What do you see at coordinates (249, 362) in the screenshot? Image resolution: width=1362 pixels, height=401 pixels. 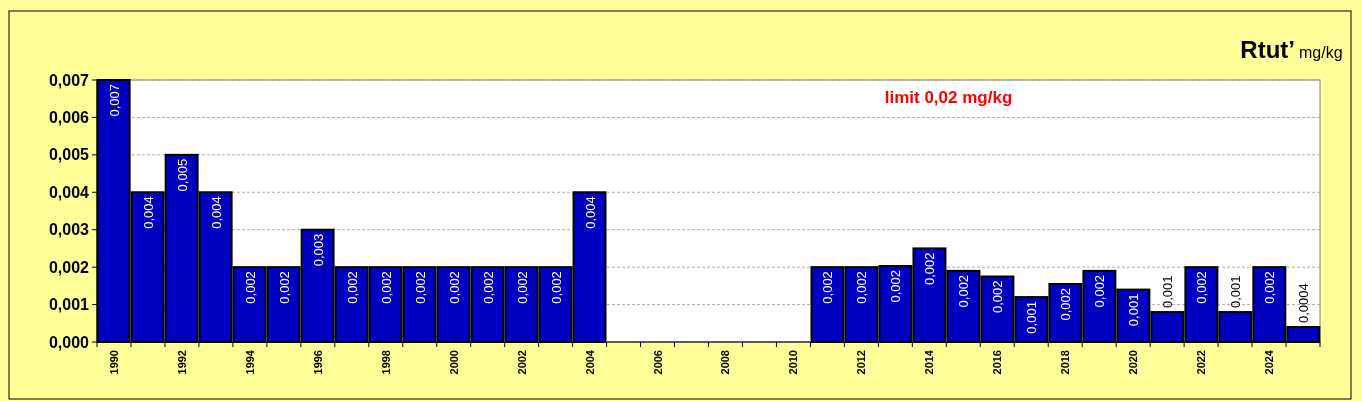 I see `x-tick-label: 1994` at bounding box center [249, 362].